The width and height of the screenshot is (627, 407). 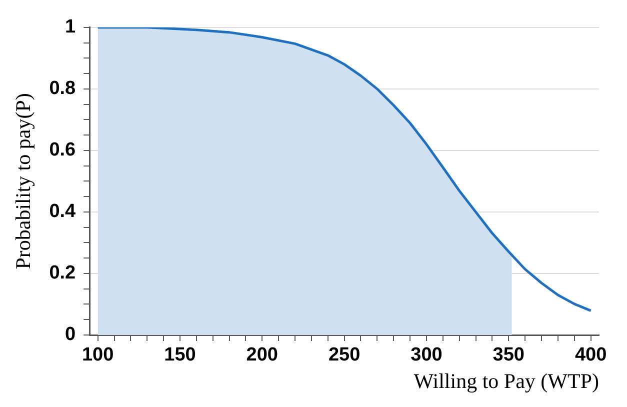 What do you see at coordinates (98, 355) in the screenshot?
I see `x-tick-label: 100` at bounding box center [98, 355].